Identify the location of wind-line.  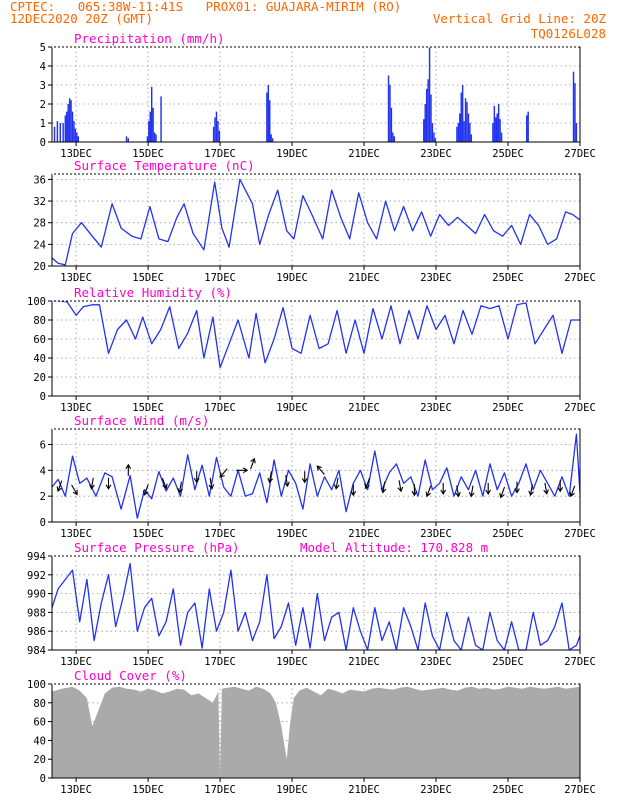
(316, 476).